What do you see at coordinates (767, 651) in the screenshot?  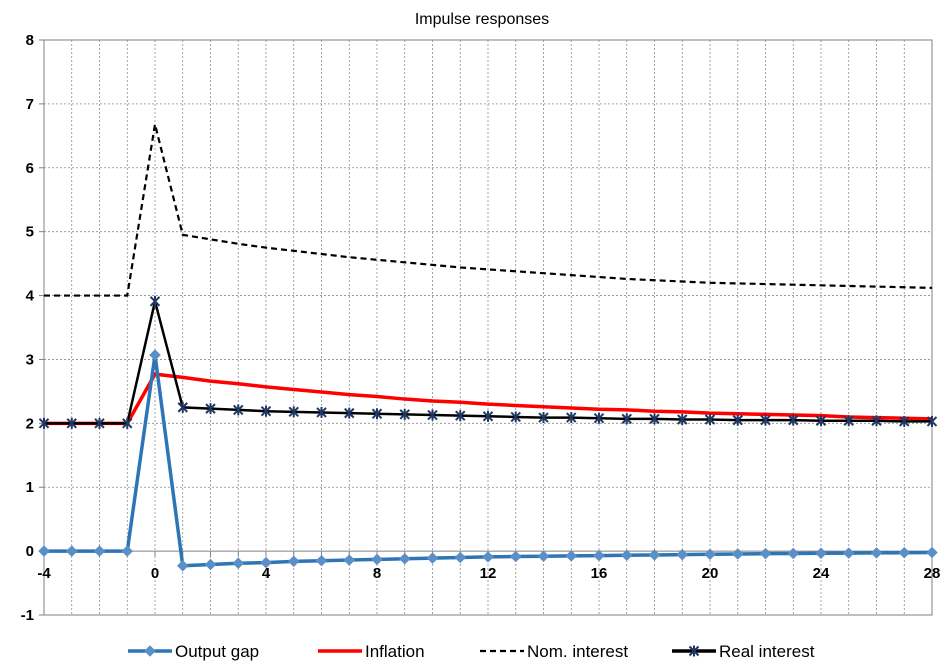 I see `legend-label-real-interest: Real interest` at bounding box center [767, 651].